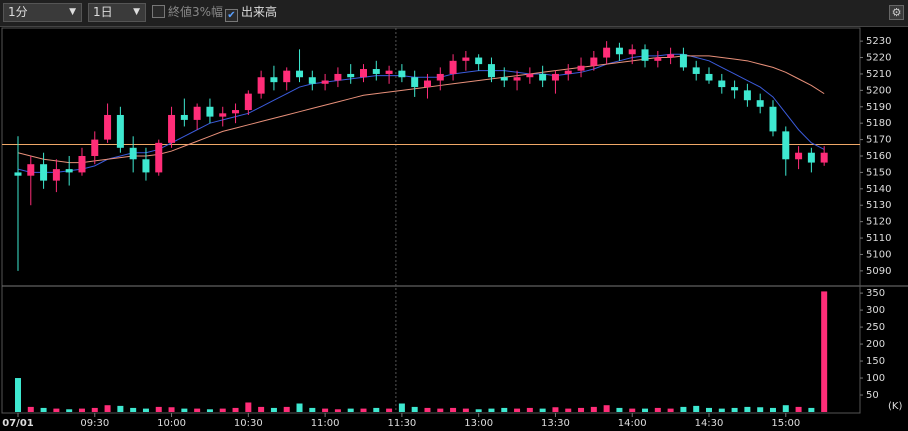  I want to click on y-tick-label: 250, so click(875, 327).